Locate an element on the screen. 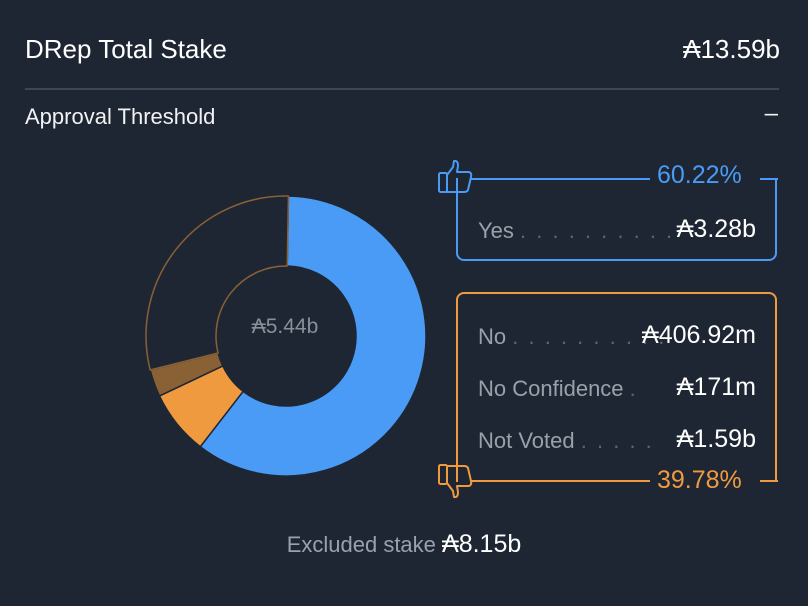 The width and height of the screenshot is (808, 606). thumbs-down-icon is located at coordinates (456, 483).